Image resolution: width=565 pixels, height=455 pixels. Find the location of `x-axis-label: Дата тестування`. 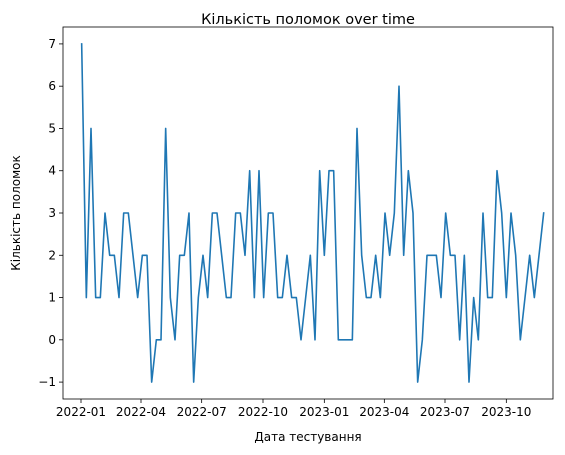

x-axis-label: Дата тестування is located at coordinates (307, 437).